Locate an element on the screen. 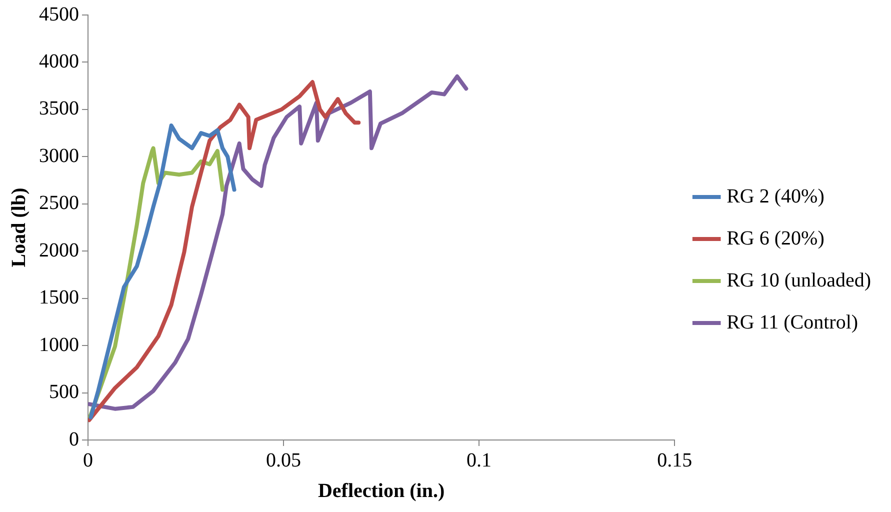 The image size is (891, 512). y-axis-title: Load (lb) is located at coordinates (19, 228).